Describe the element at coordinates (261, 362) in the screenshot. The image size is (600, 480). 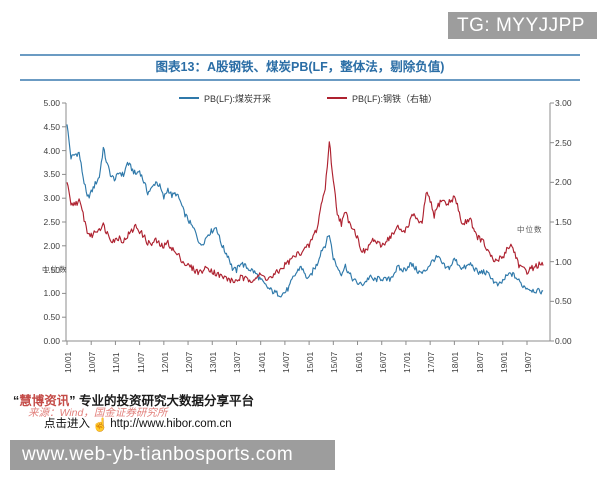
I see `xtick-14/01: 14/01` at that location.